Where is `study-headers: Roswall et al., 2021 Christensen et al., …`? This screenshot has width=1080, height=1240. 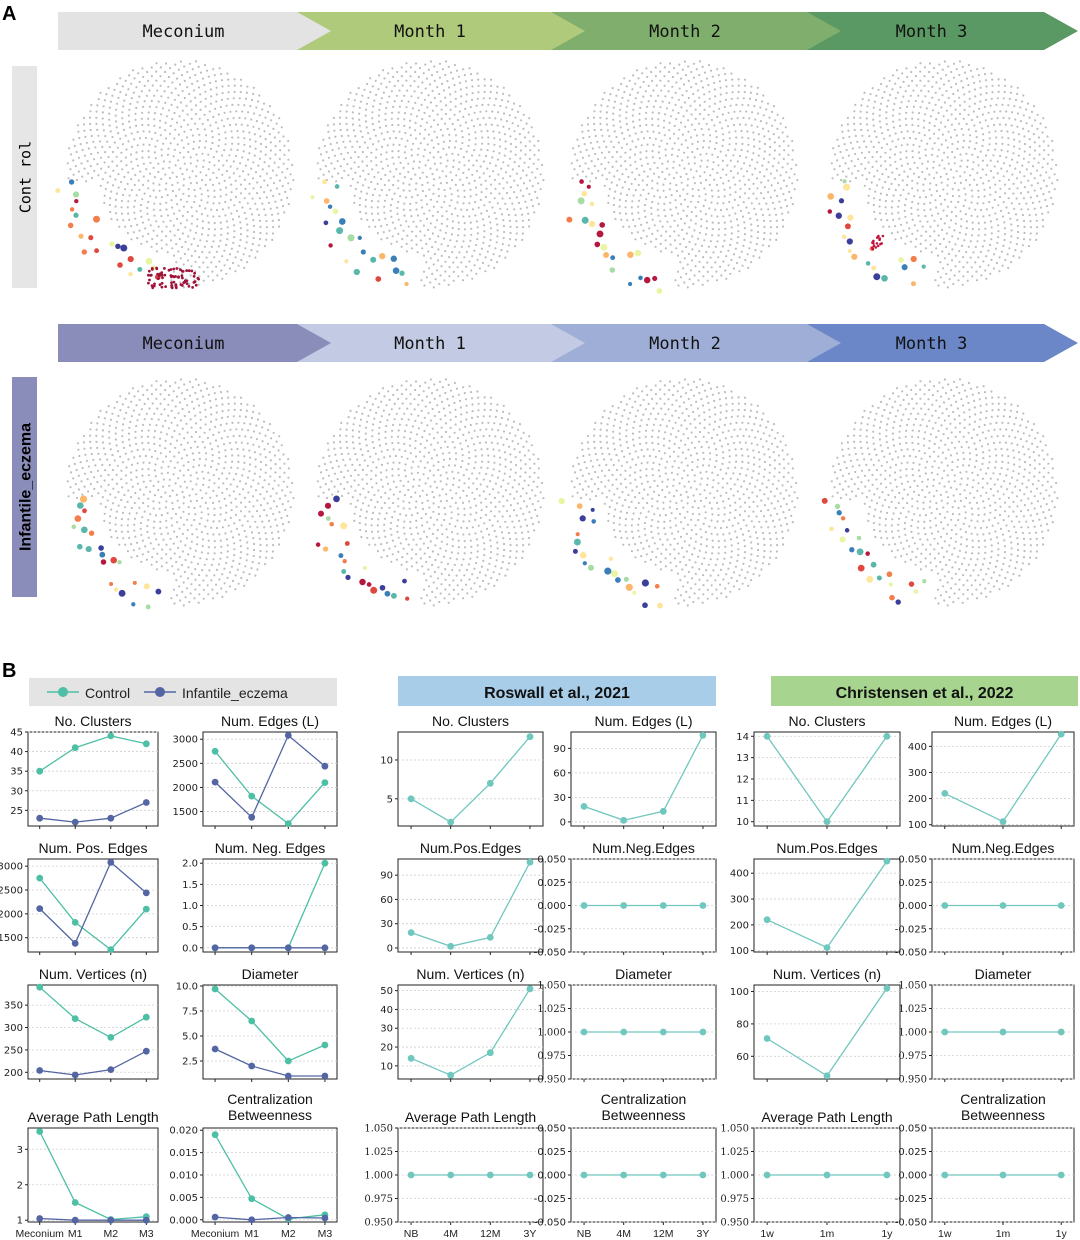 study-headers: Roswall et al., 2021 Christensen et al., … is located at coordinates (738, 691).